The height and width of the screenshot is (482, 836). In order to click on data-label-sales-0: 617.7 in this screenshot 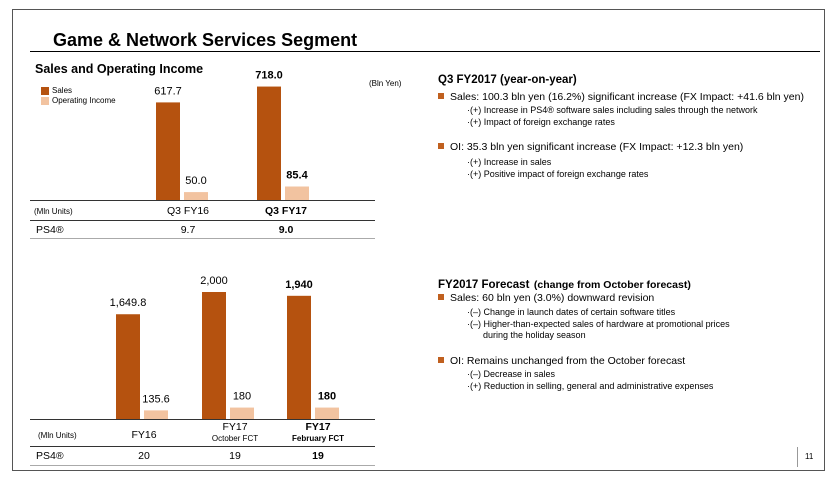, I will do `click(168, 91)`.